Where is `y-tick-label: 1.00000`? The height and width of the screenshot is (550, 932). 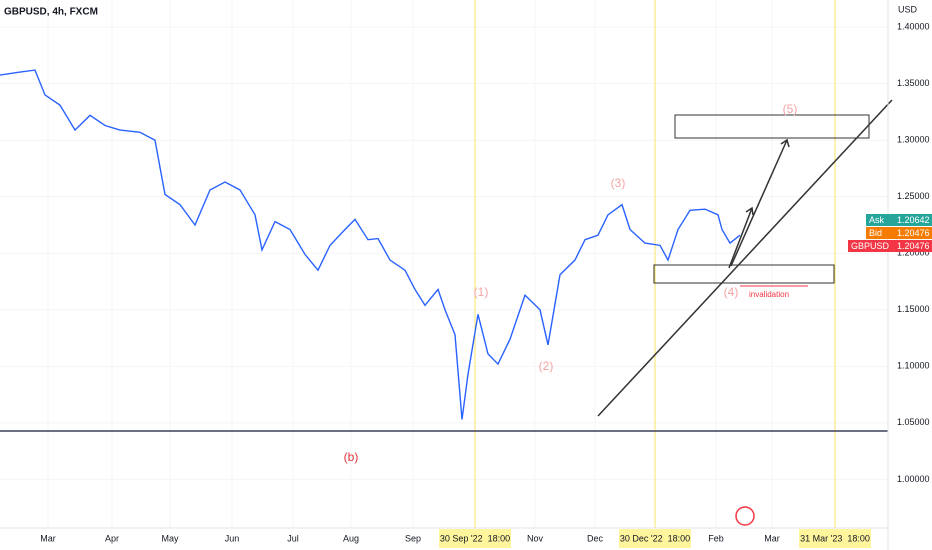
y-tick-label: 1.00000 is located at coordinates (913, 479).